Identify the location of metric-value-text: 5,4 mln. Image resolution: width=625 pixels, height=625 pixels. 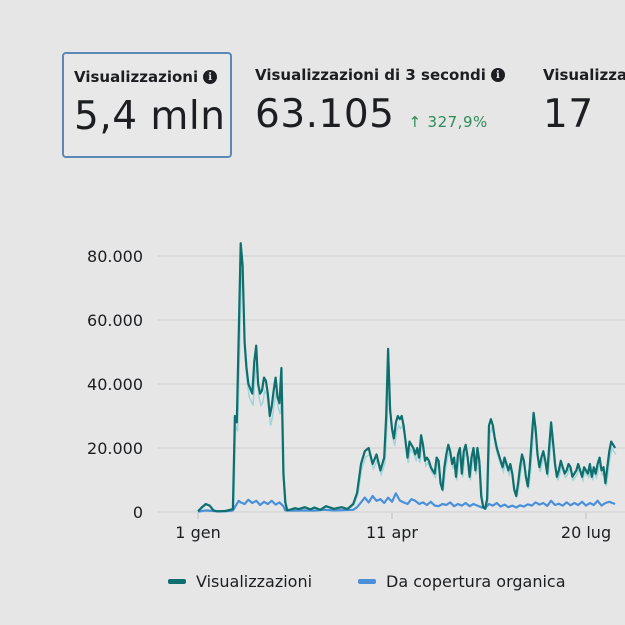
(150, 116).